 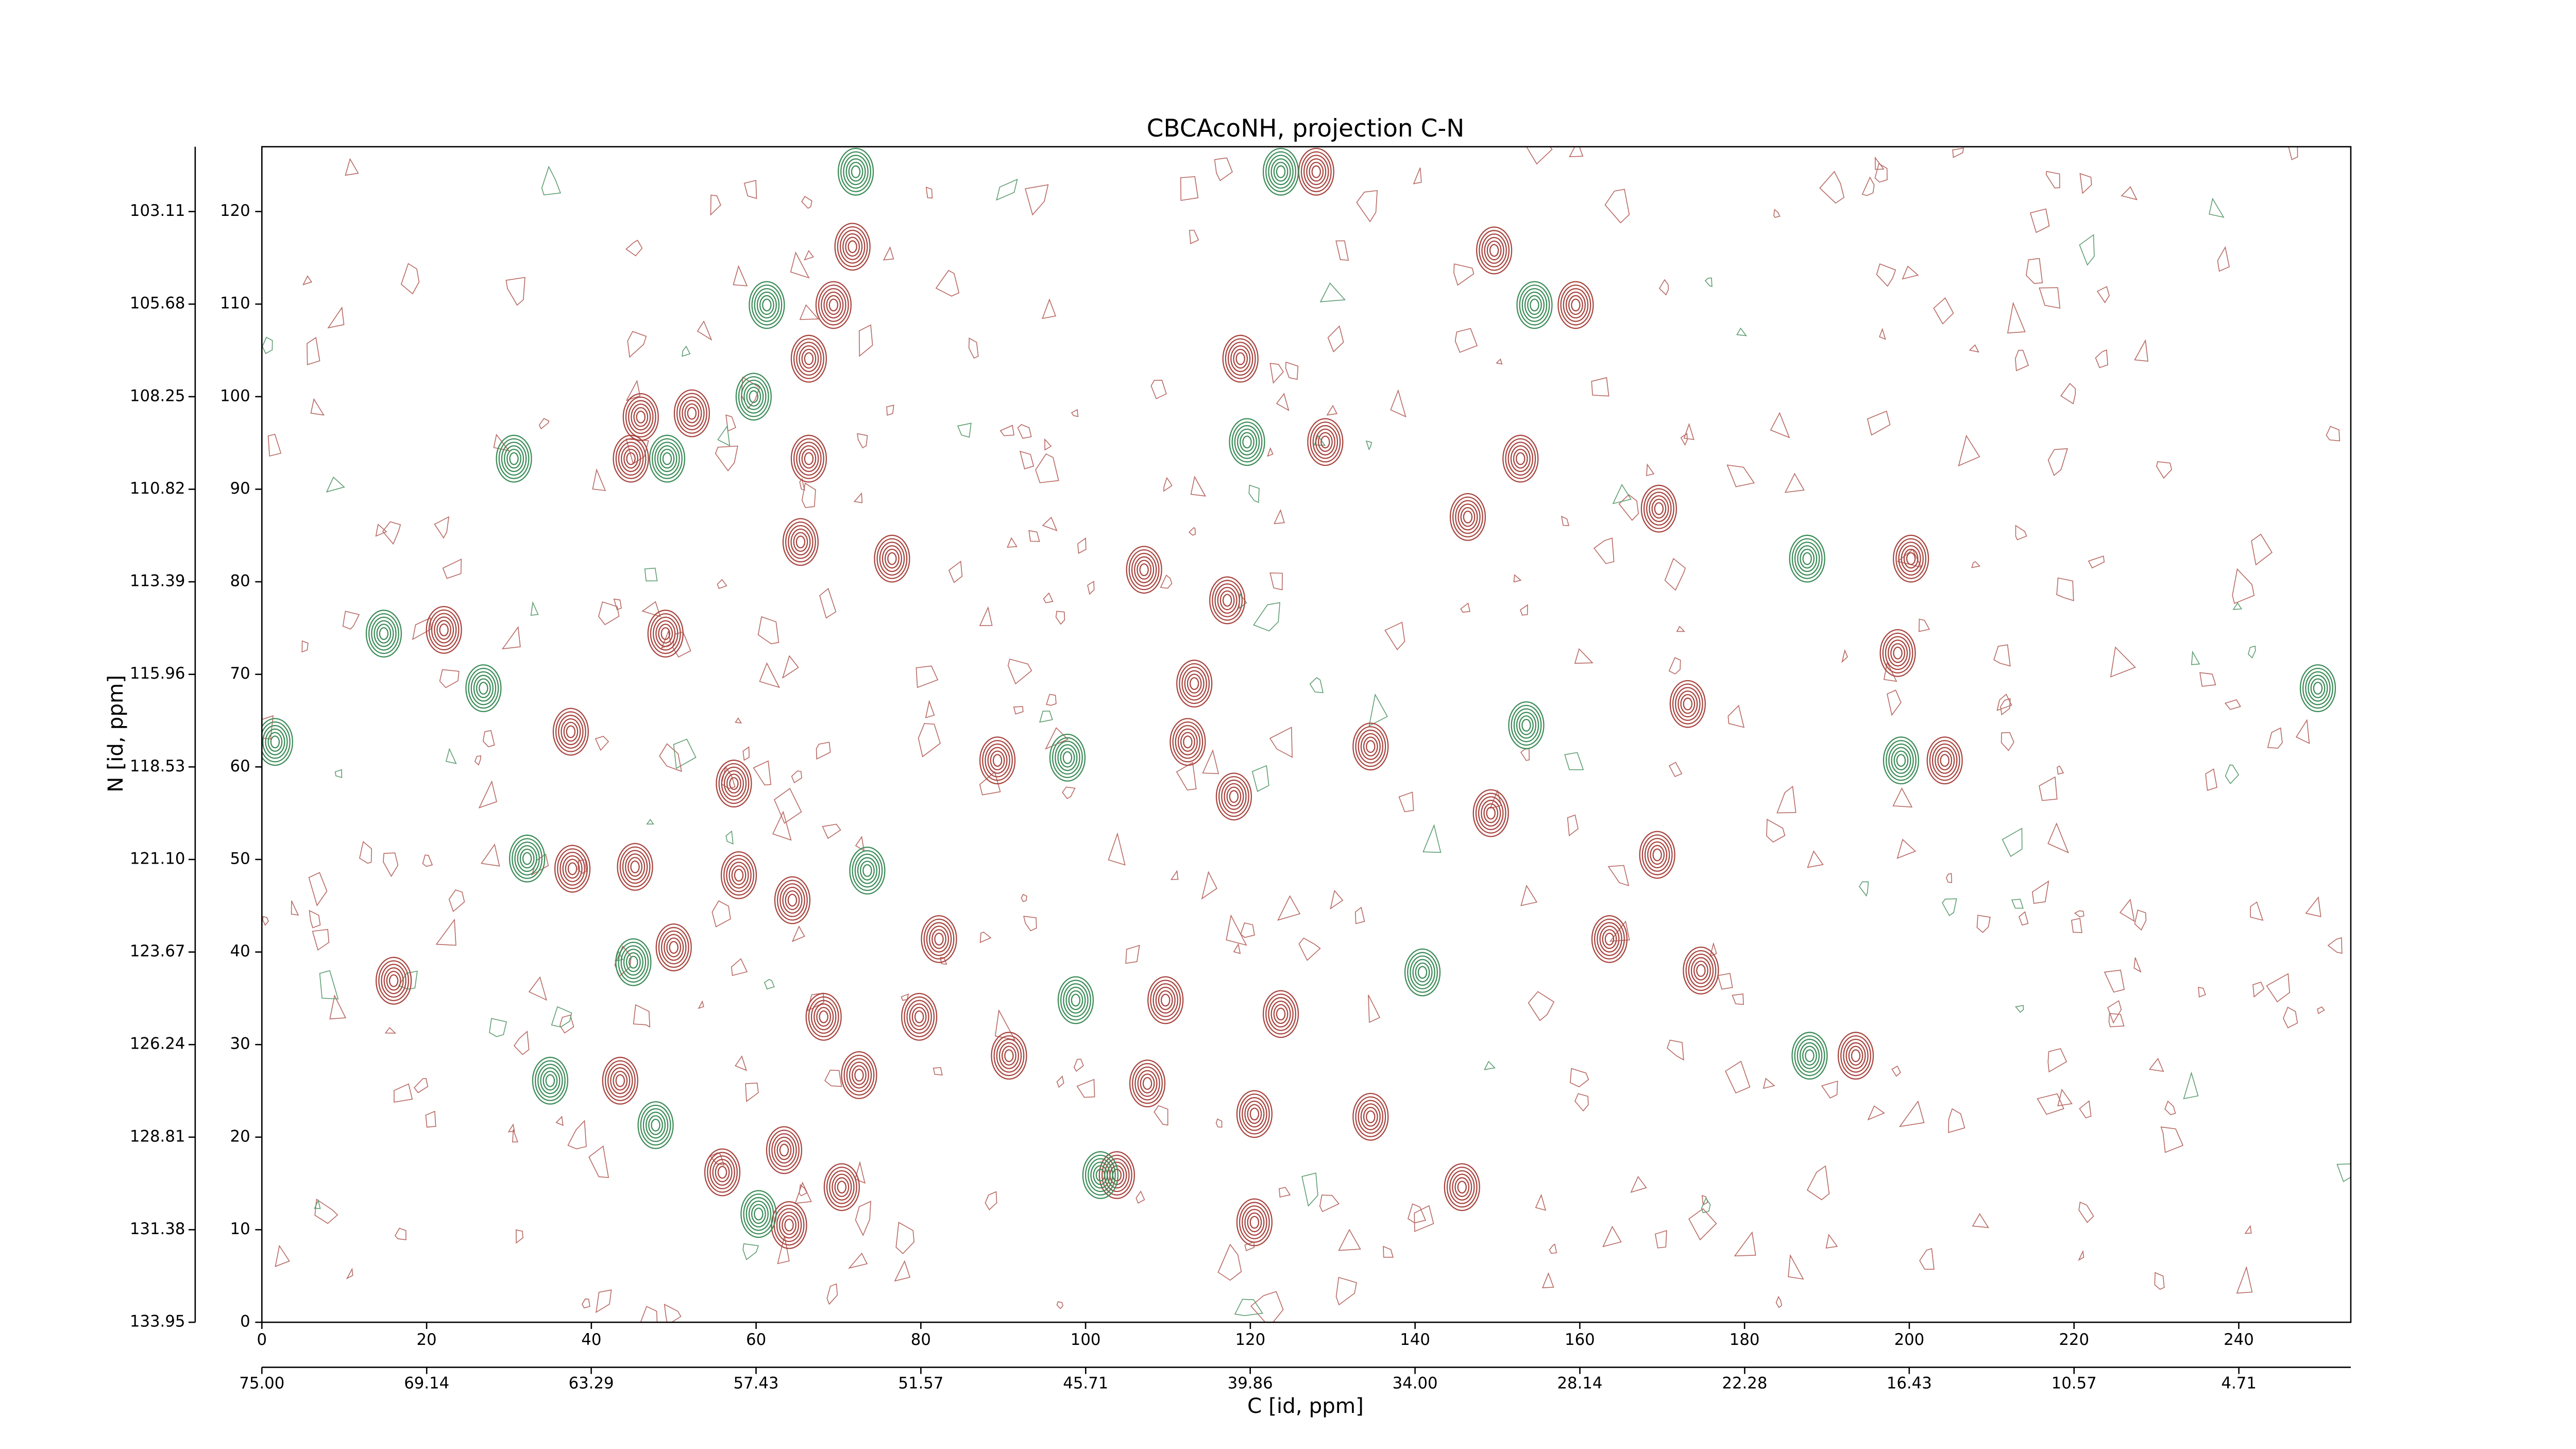 What do you see at coordinates (1305, 1405) in the screenshot?
I see `x-axis-label: C [id, ppm]` at bounding box center [1305, 1405].